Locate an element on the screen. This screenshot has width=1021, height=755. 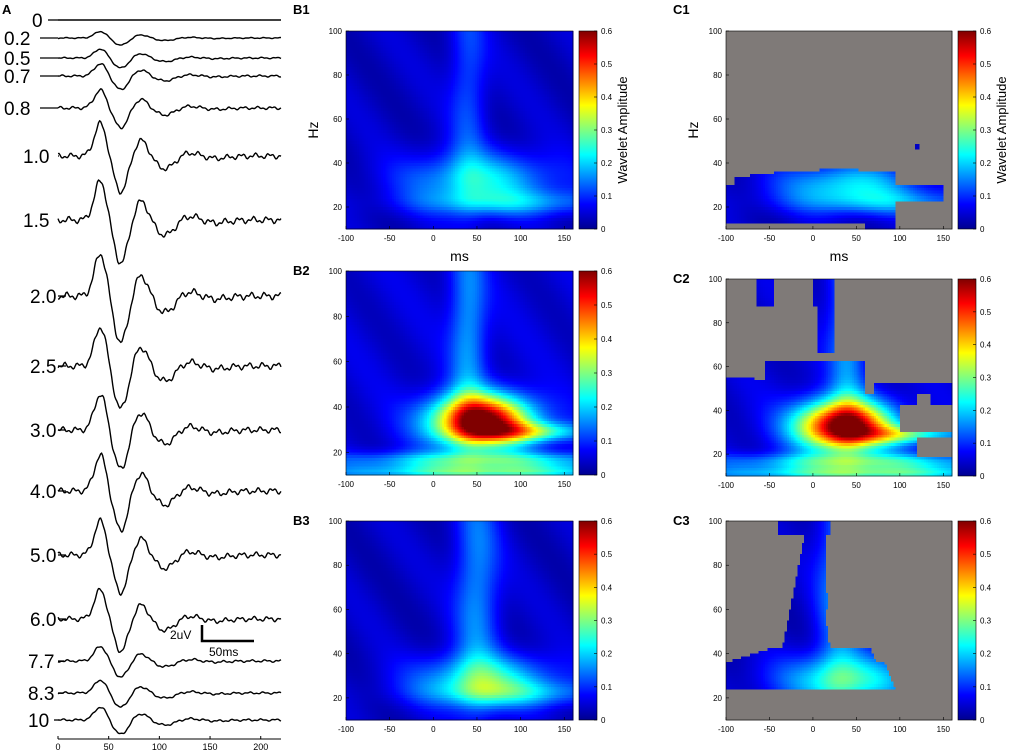
trace-line is located at coordinates (169, 557).